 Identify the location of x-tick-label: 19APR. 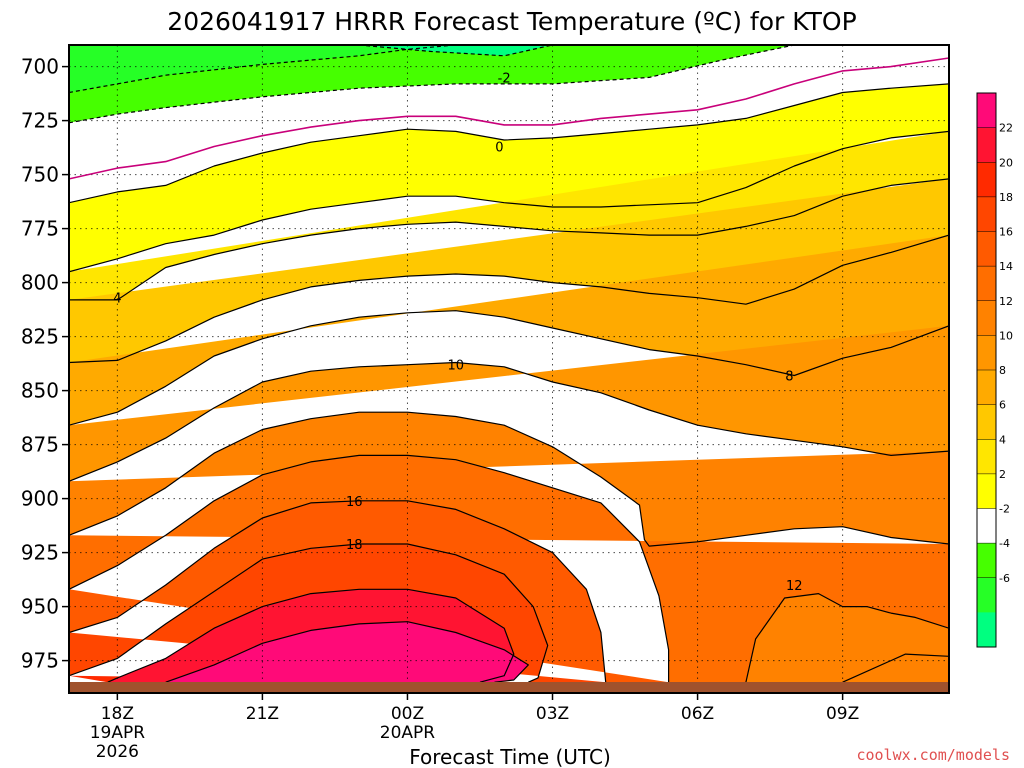
(118, 733).